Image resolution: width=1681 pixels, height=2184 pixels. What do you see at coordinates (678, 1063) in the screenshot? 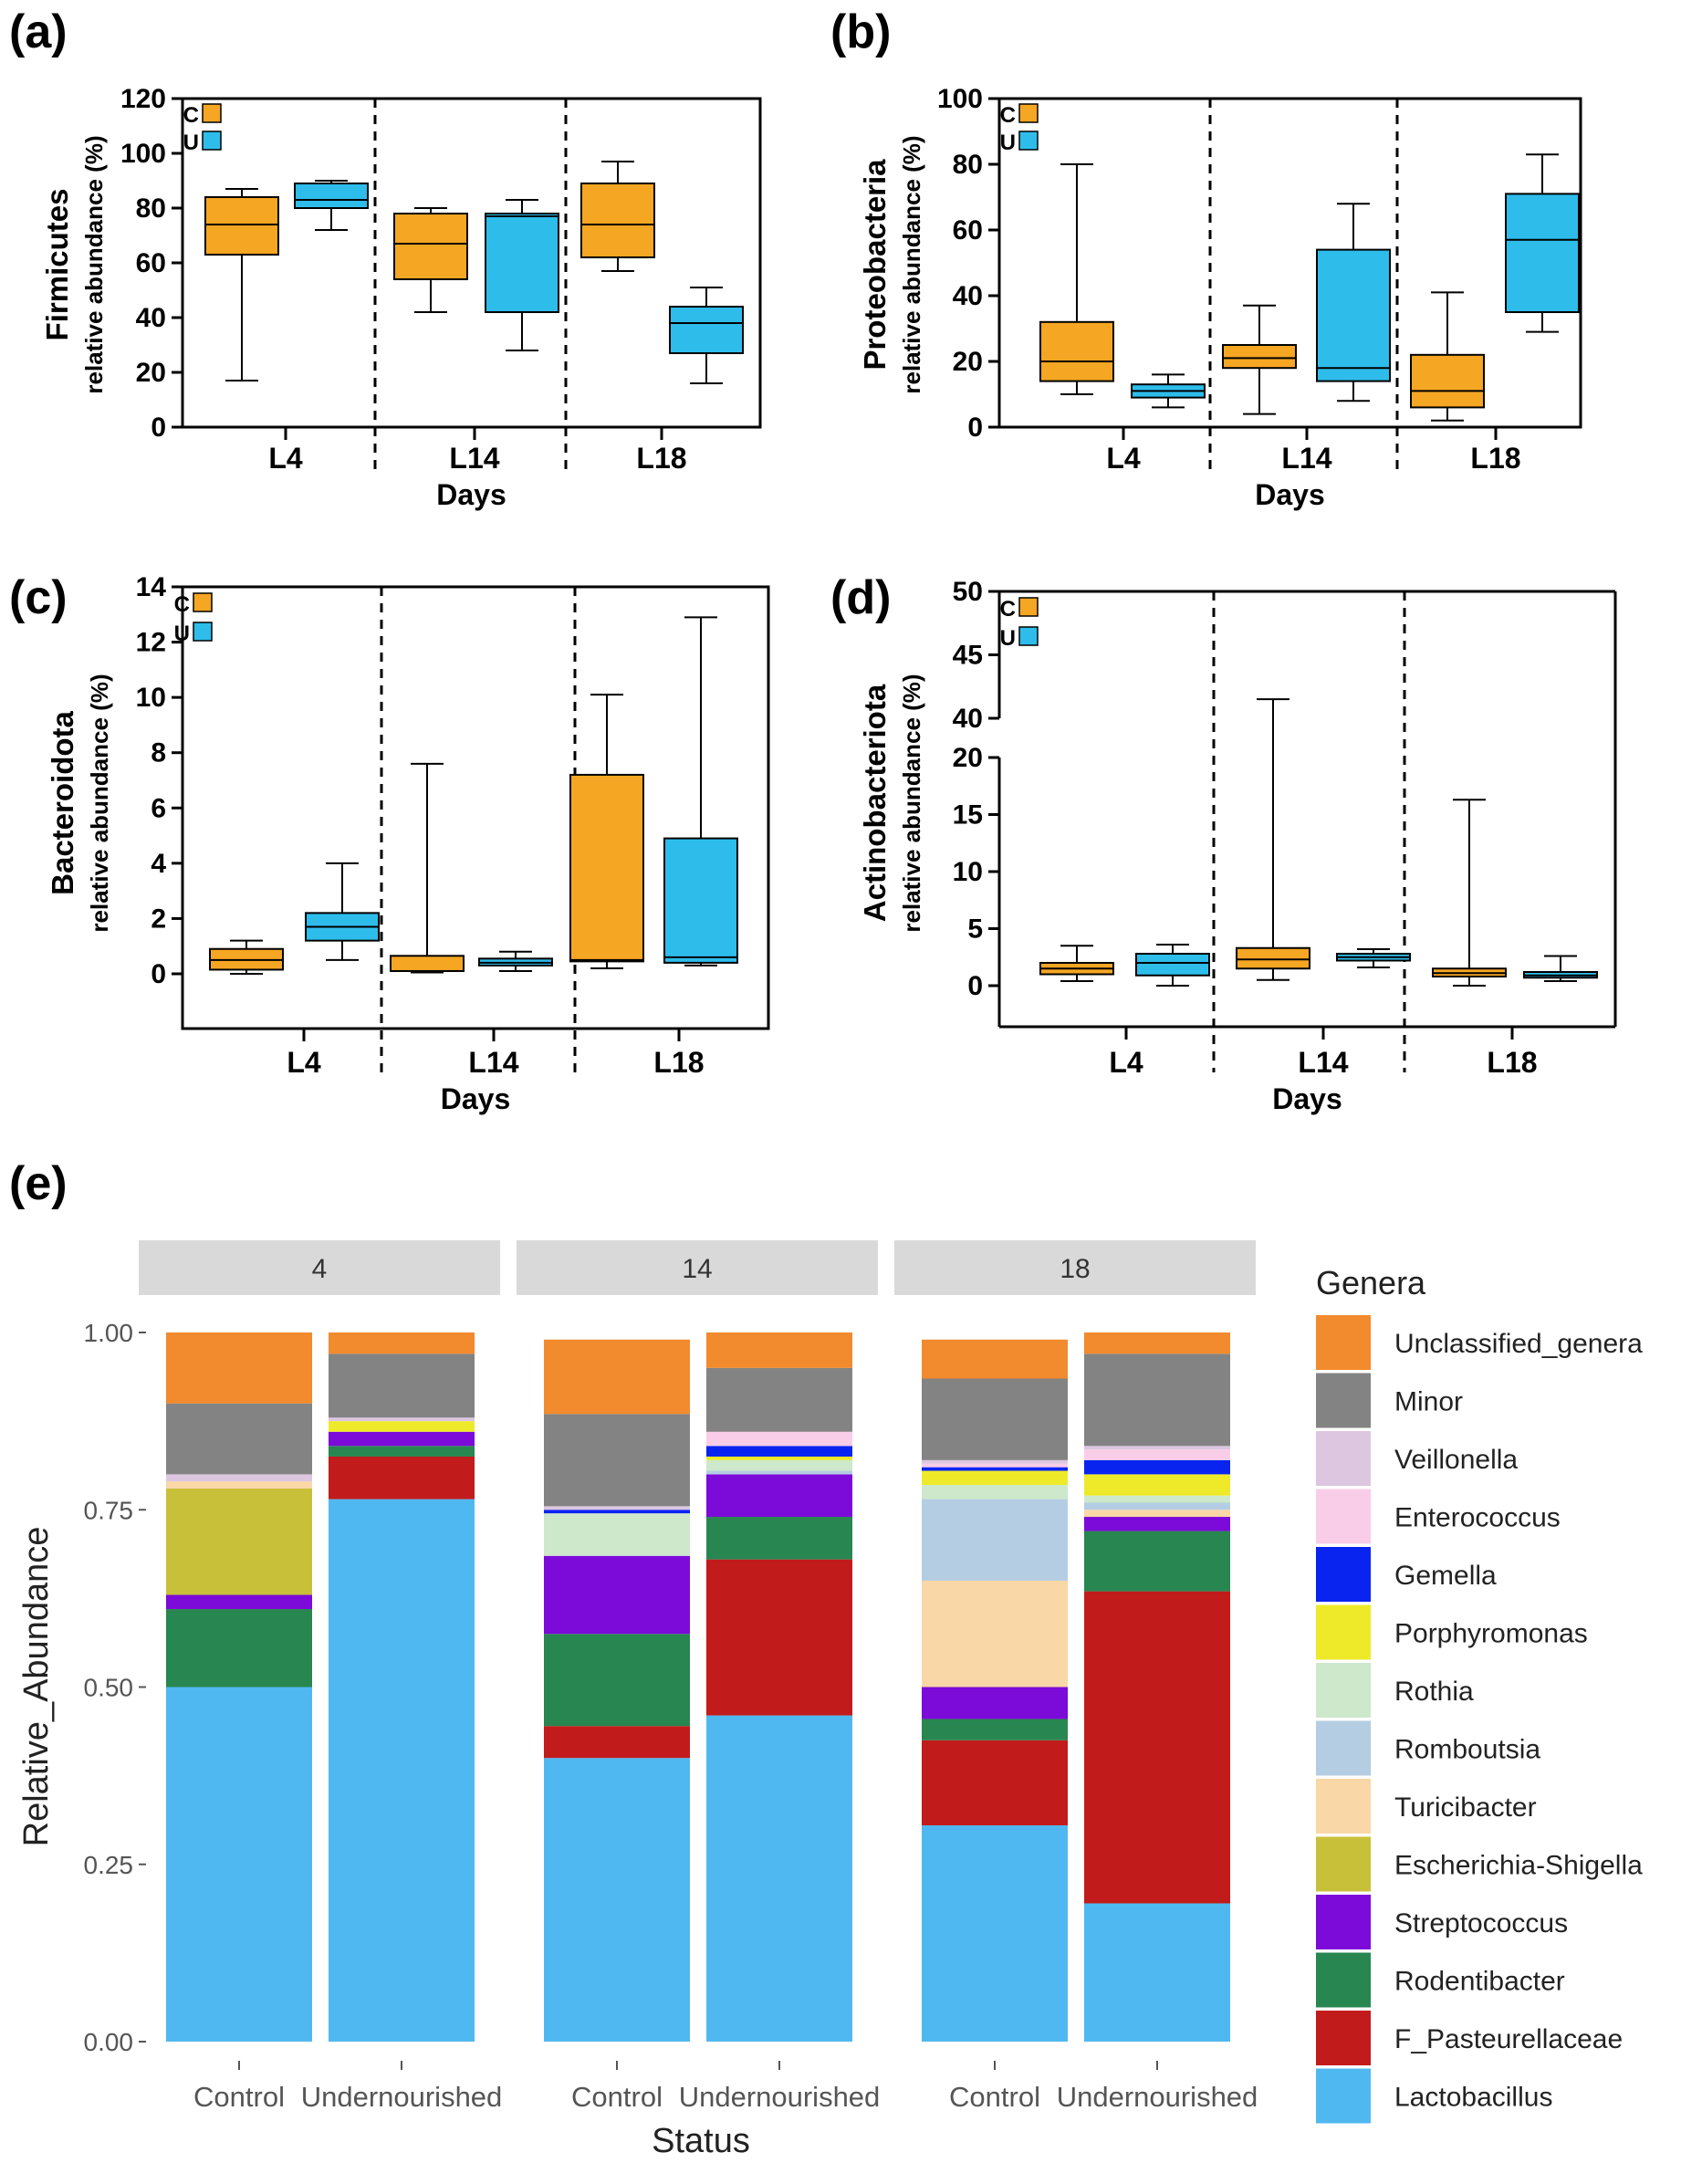
I see `x-category-label: L18` at bounding box center [678, 1063].